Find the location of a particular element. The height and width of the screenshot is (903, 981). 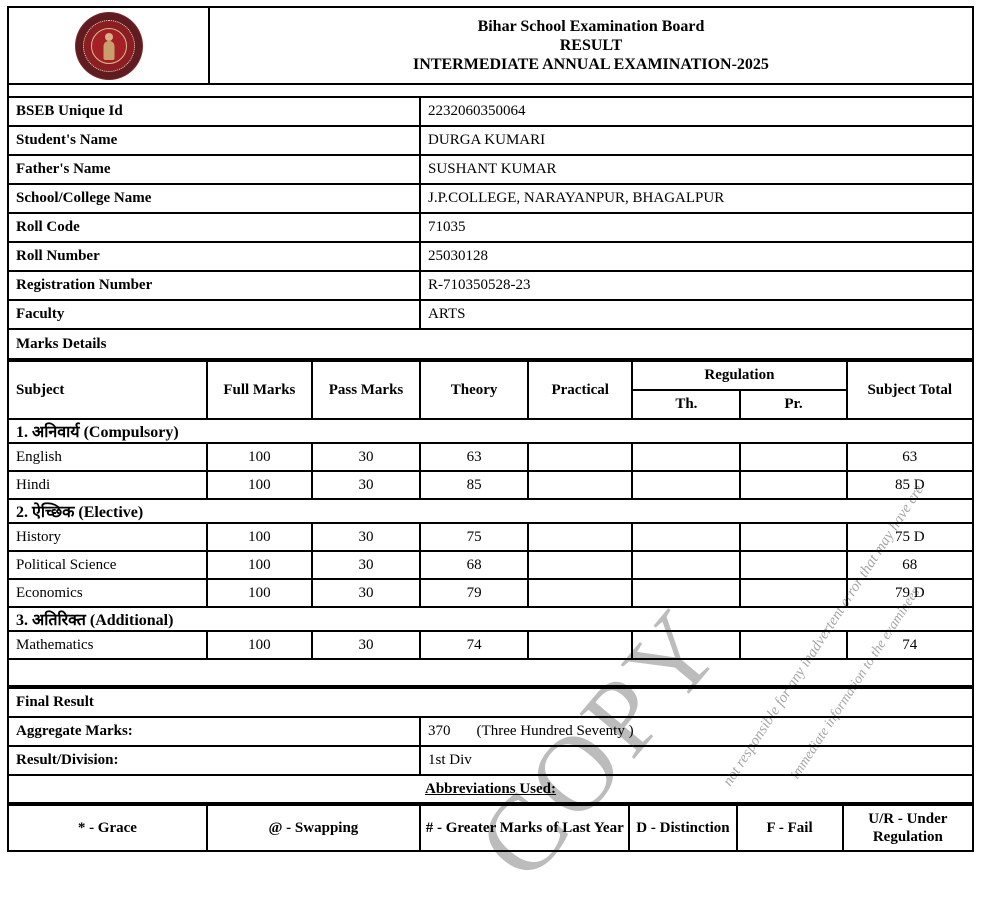

table-row: Political Science 100 30 68 68 is located at coordinates (491, 565).